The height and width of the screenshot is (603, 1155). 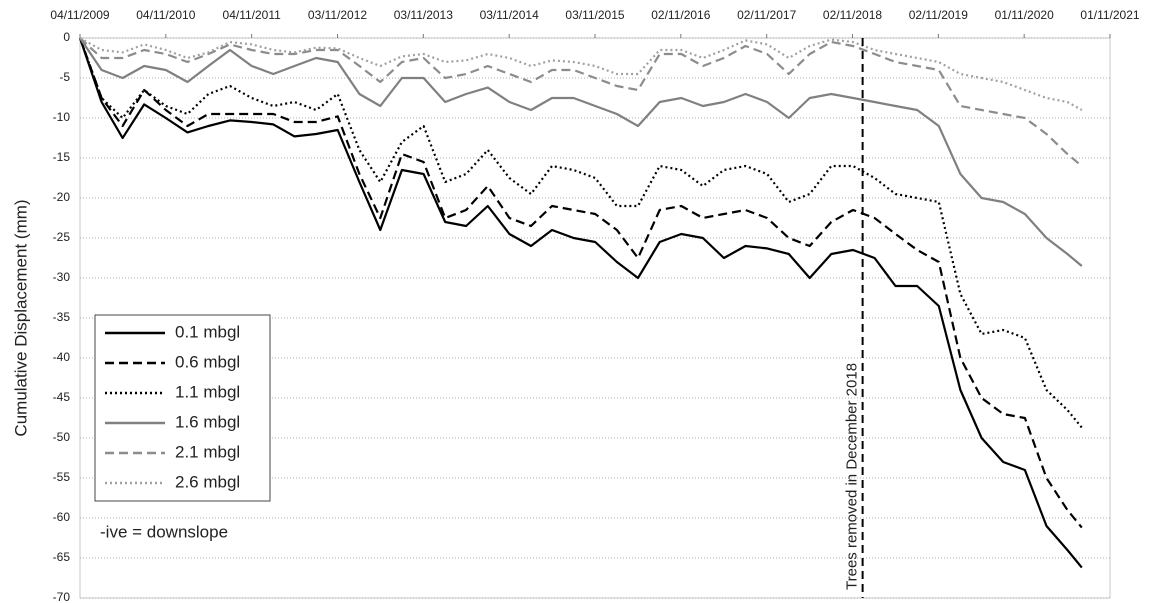 I want to click on annotation-text: Trees removed in December 2018, so click(x=852, y=476).